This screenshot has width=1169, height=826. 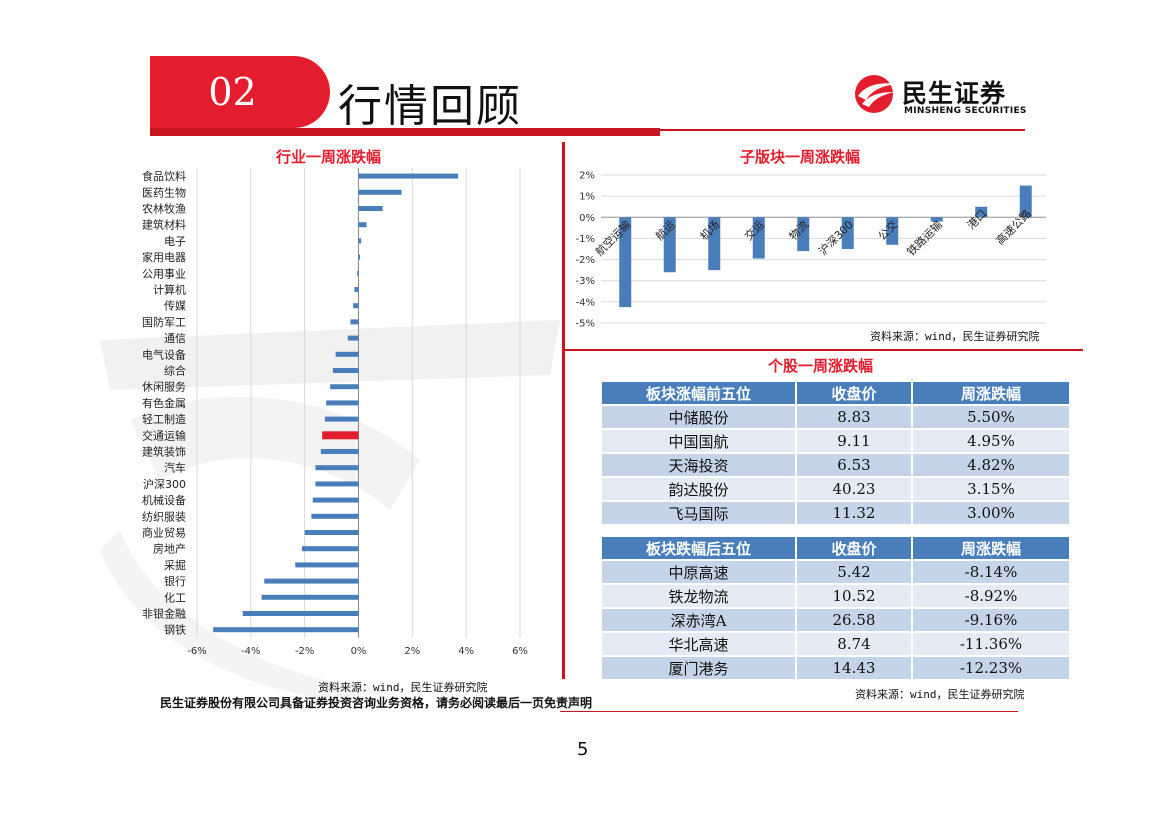 I want to click on weekly-change: 3.15%, so click(x=991, y=489).